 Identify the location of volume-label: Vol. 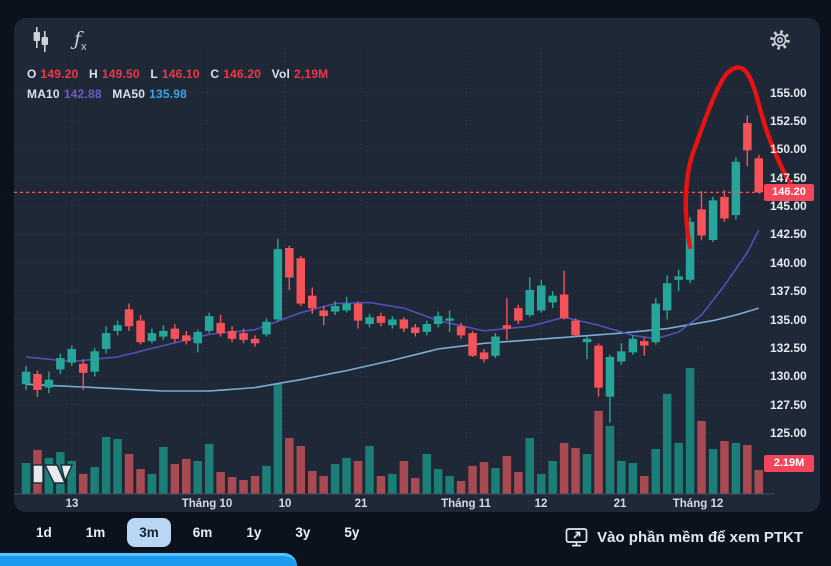
(281, 74).